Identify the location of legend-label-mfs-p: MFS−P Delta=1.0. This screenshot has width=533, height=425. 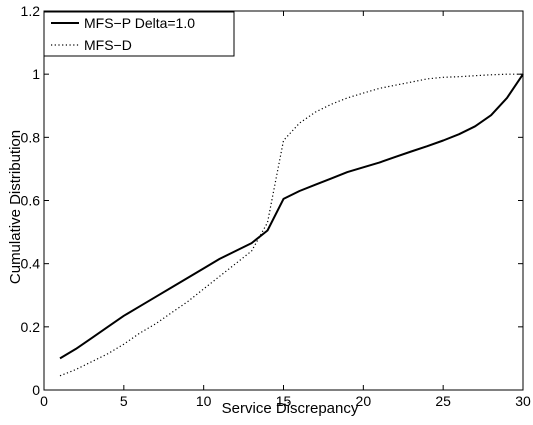
(139, 23).